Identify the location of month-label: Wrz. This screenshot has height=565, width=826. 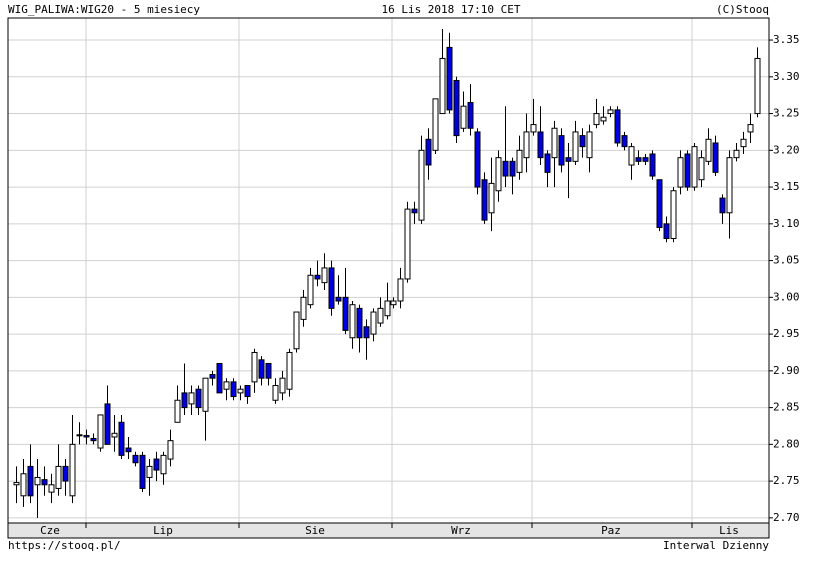
(461, 530).